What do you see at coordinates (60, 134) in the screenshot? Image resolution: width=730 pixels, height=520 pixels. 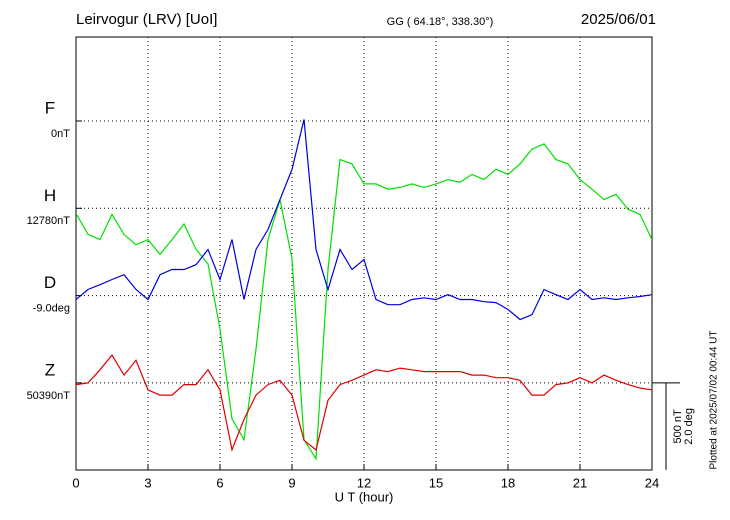 I see `baseline-label: 0nT` at bounding box center [60, 134].